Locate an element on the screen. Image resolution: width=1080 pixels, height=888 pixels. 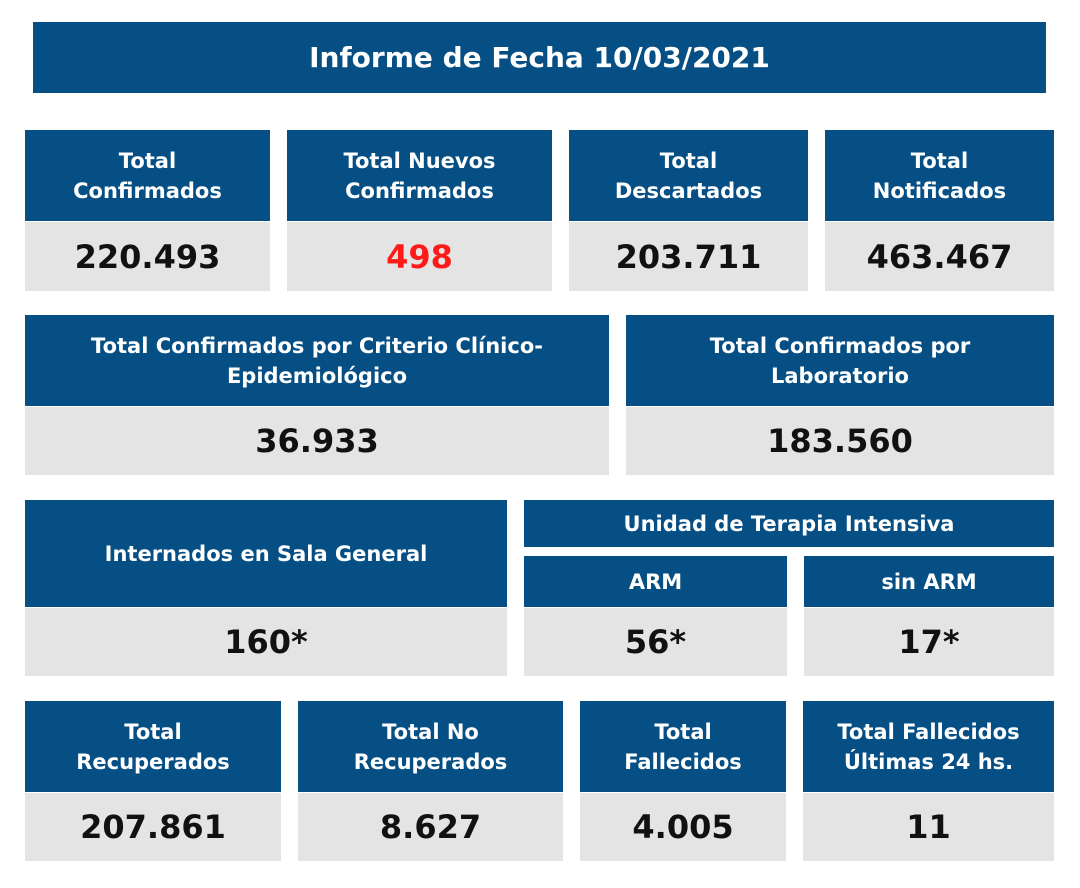
card-value: 498 is located at coordinates (419, 256).